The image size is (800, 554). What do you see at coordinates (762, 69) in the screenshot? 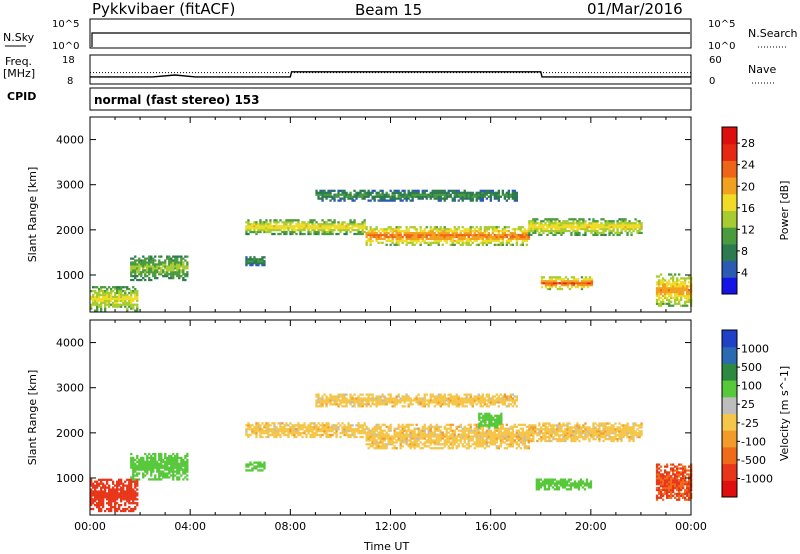
I see `nave-label: Nave` at bounding box center [762, 69].